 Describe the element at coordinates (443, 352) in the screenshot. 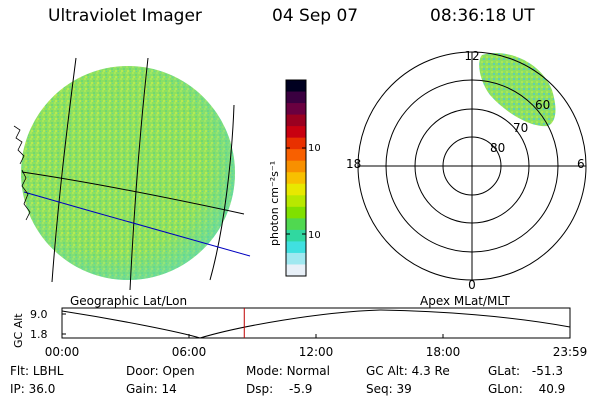

I see `xtick-18: 18:00` at that location.